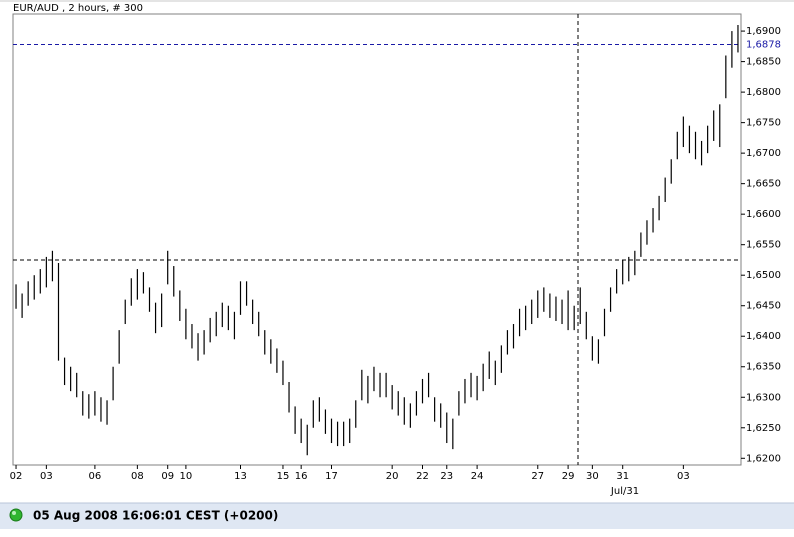 The image size is (794, 537). I want to click on y-tick-label: 1,6850, so click(763, 62).